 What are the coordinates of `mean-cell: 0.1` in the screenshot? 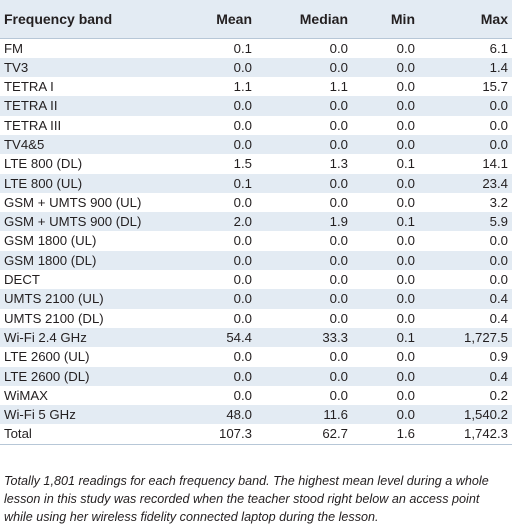 It's located at (242, 183).